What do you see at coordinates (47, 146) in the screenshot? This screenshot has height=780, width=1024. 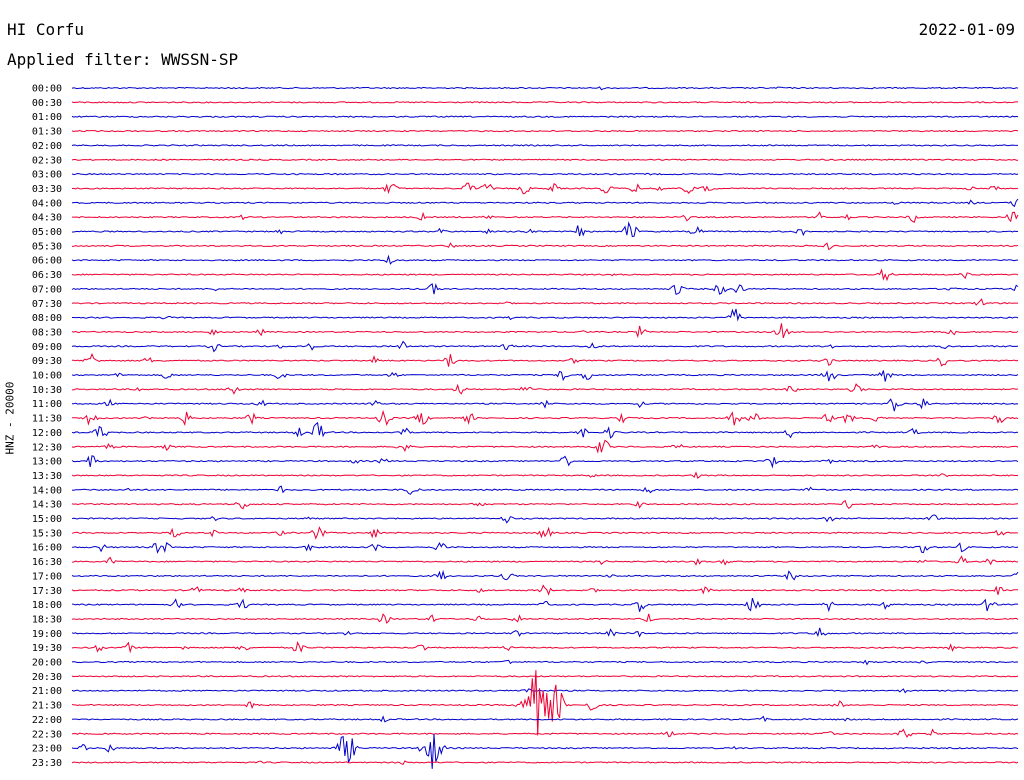 I see `row-time-label: 02:00` at bounding box center [47, 146].